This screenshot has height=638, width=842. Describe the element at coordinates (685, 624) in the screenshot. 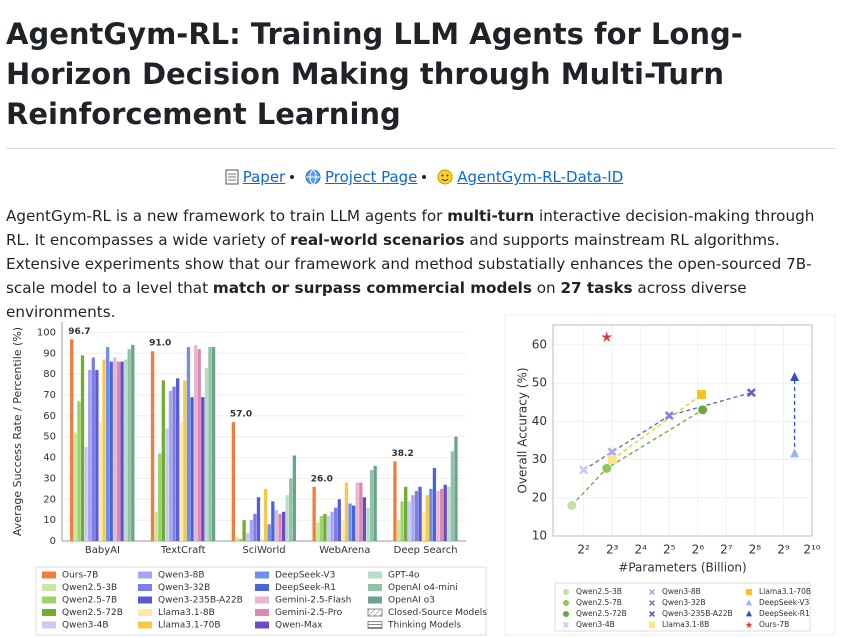

I see `legend-label: Llama3.1-8B` at that location.